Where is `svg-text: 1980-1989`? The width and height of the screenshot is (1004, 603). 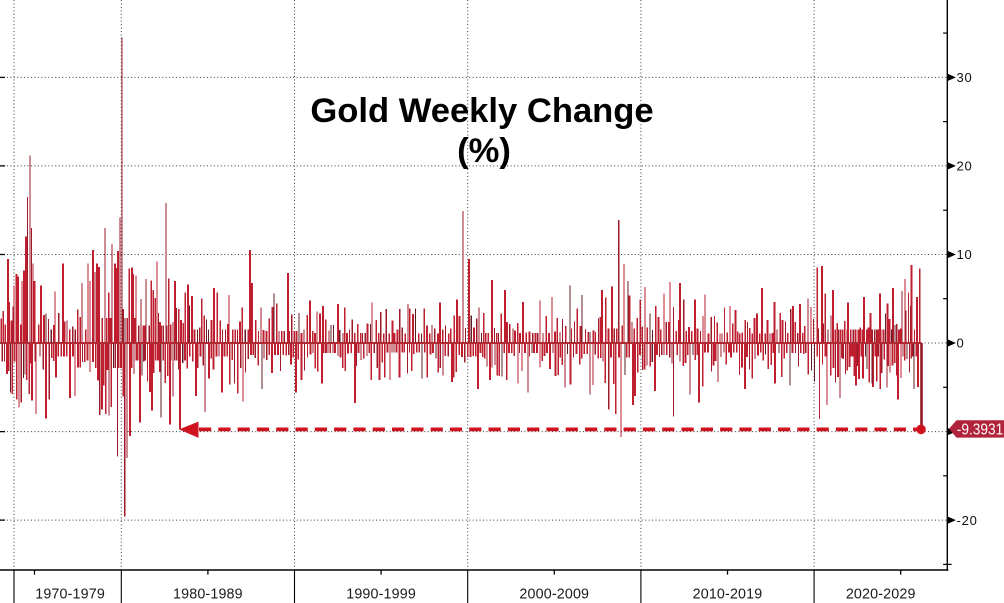 svg-text: 1980-1989 is located at coordinates (208, 595).